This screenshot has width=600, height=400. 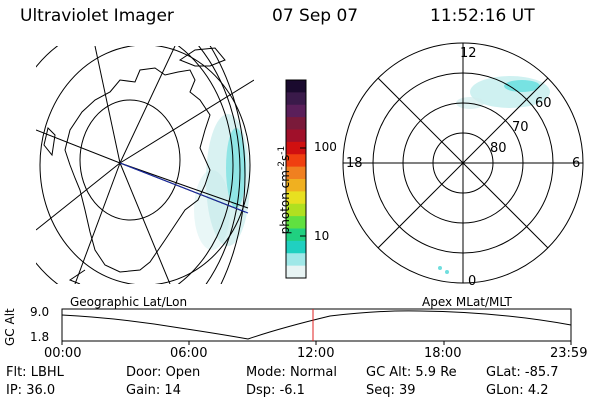 What do you see at coordinates (63, 353) in the screenshot?
I see `alt-xtick-0: 00:00` at bounding box center [63, 353].